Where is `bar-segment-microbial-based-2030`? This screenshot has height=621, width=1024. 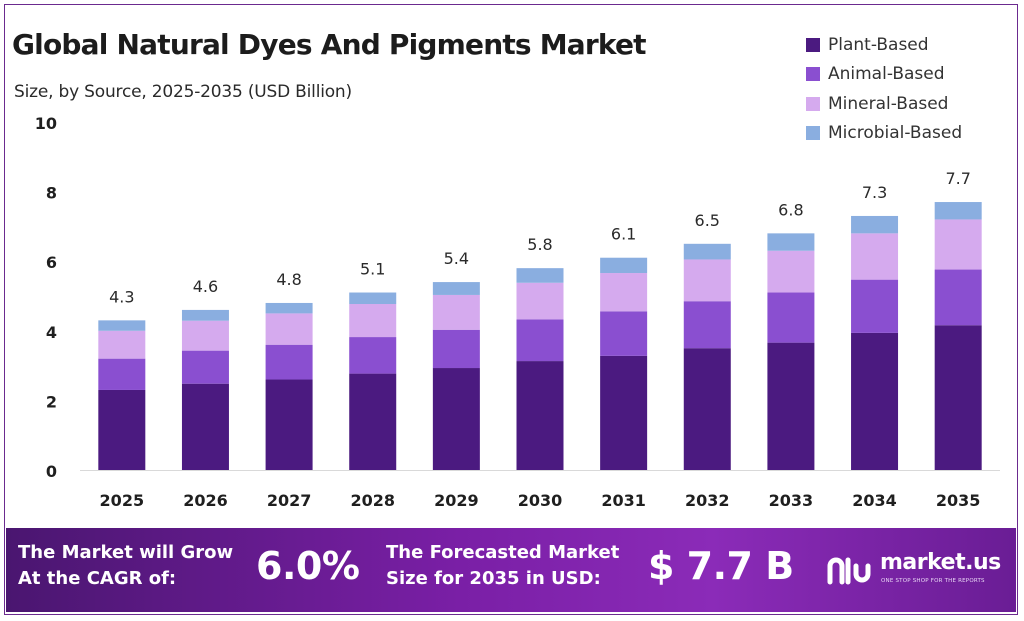 bar-segment-microbial-based-2030 is located at coordinates (540, 275).